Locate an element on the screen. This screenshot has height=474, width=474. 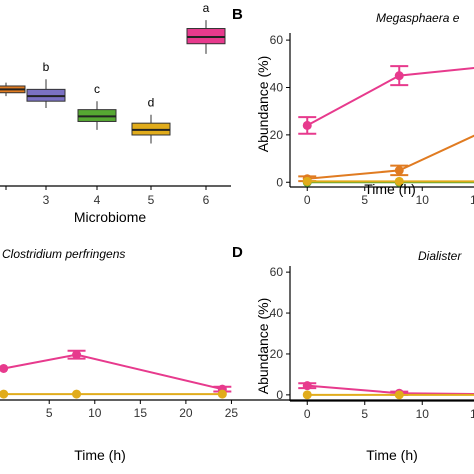
panel-a-boxes: b c d a is located at coordinates (113, 72).